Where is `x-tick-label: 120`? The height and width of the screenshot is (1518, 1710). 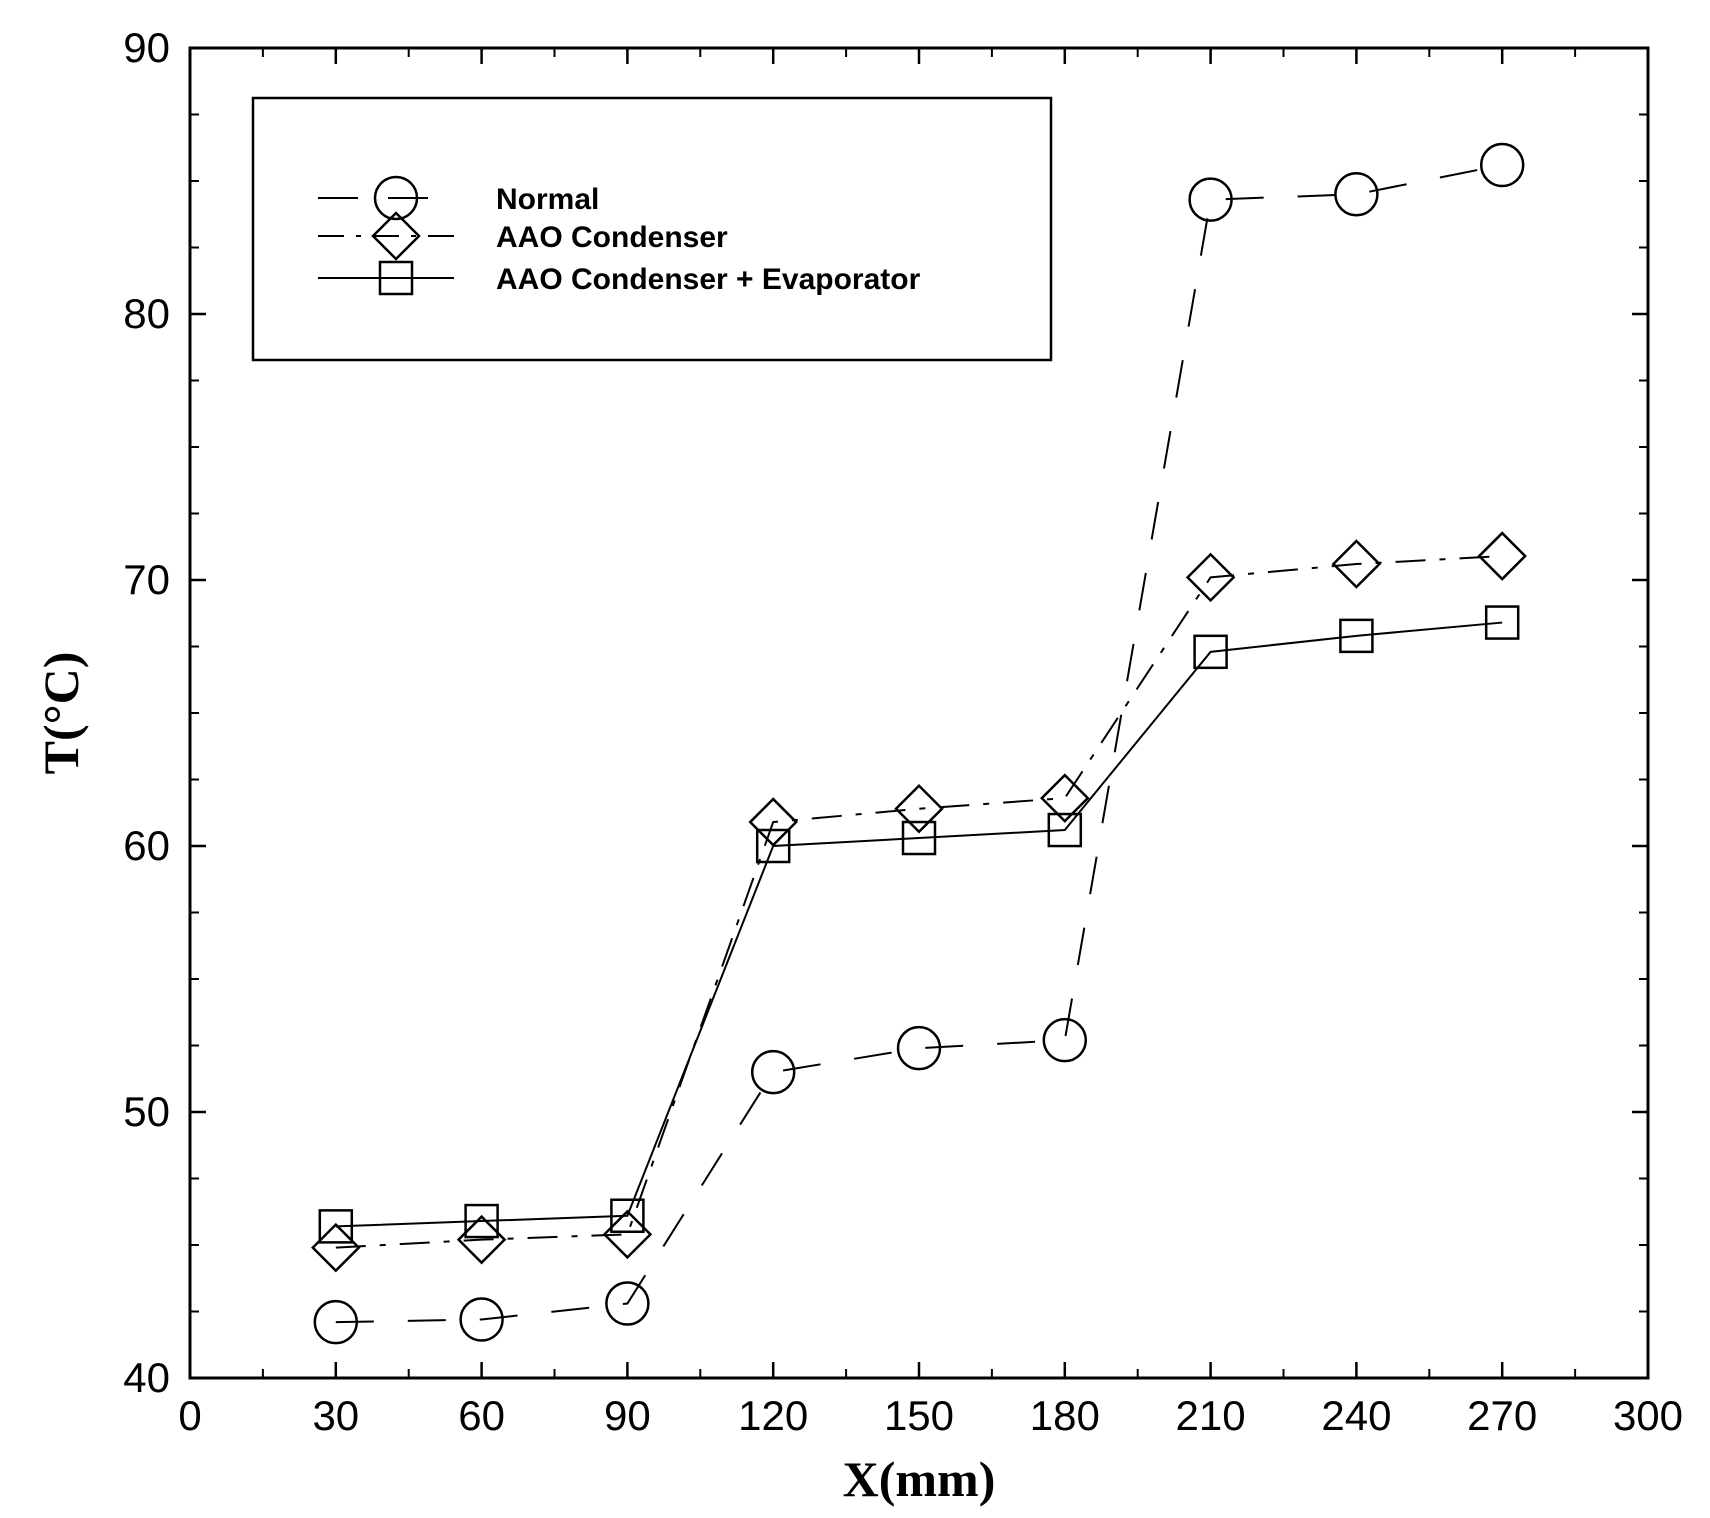 x-tick-label: 120 is located at coordinates (773, 1415).